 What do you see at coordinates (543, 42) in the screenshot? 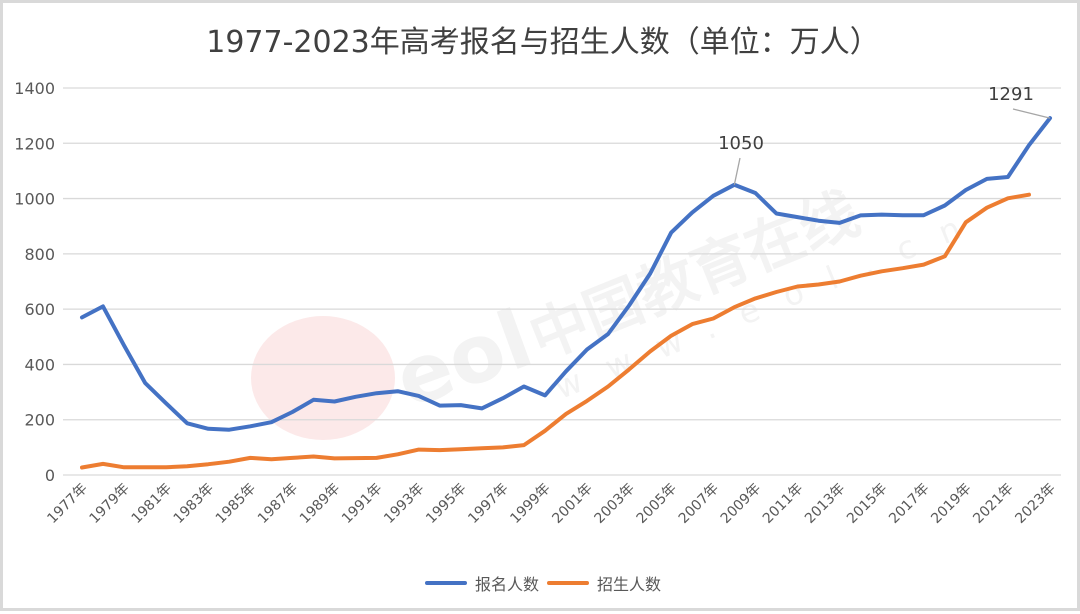
I see `chart-title: 1977-2023年高考报名与招生人数（单位：万人）` at bounding box center [543, 42].